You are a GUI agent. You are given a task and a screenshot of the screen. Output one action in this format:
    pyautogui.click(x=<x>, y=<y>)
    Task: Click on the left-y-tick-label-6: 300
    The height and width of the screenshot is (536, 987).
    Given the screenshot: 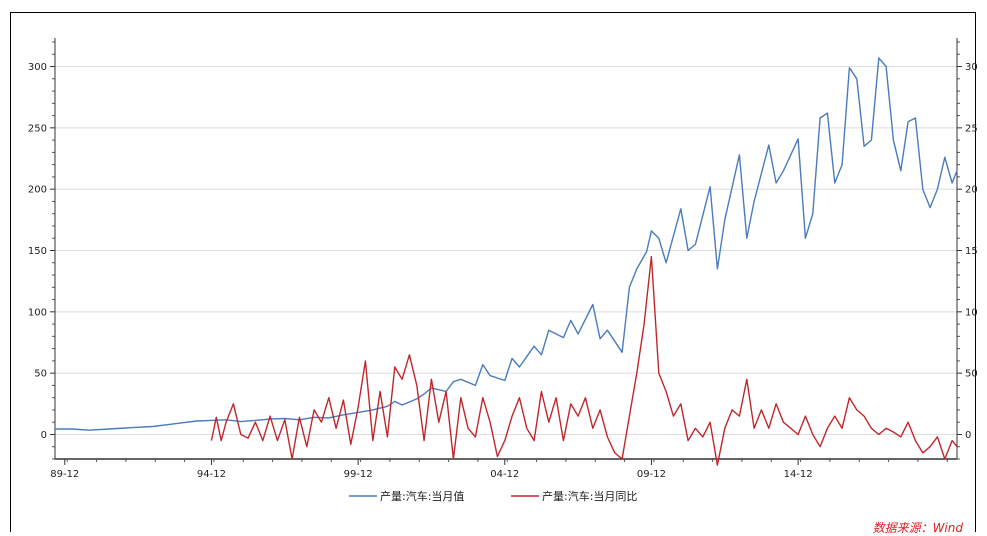 What is the action you would take?
    pyautogui.click(x=37, y=67)
    